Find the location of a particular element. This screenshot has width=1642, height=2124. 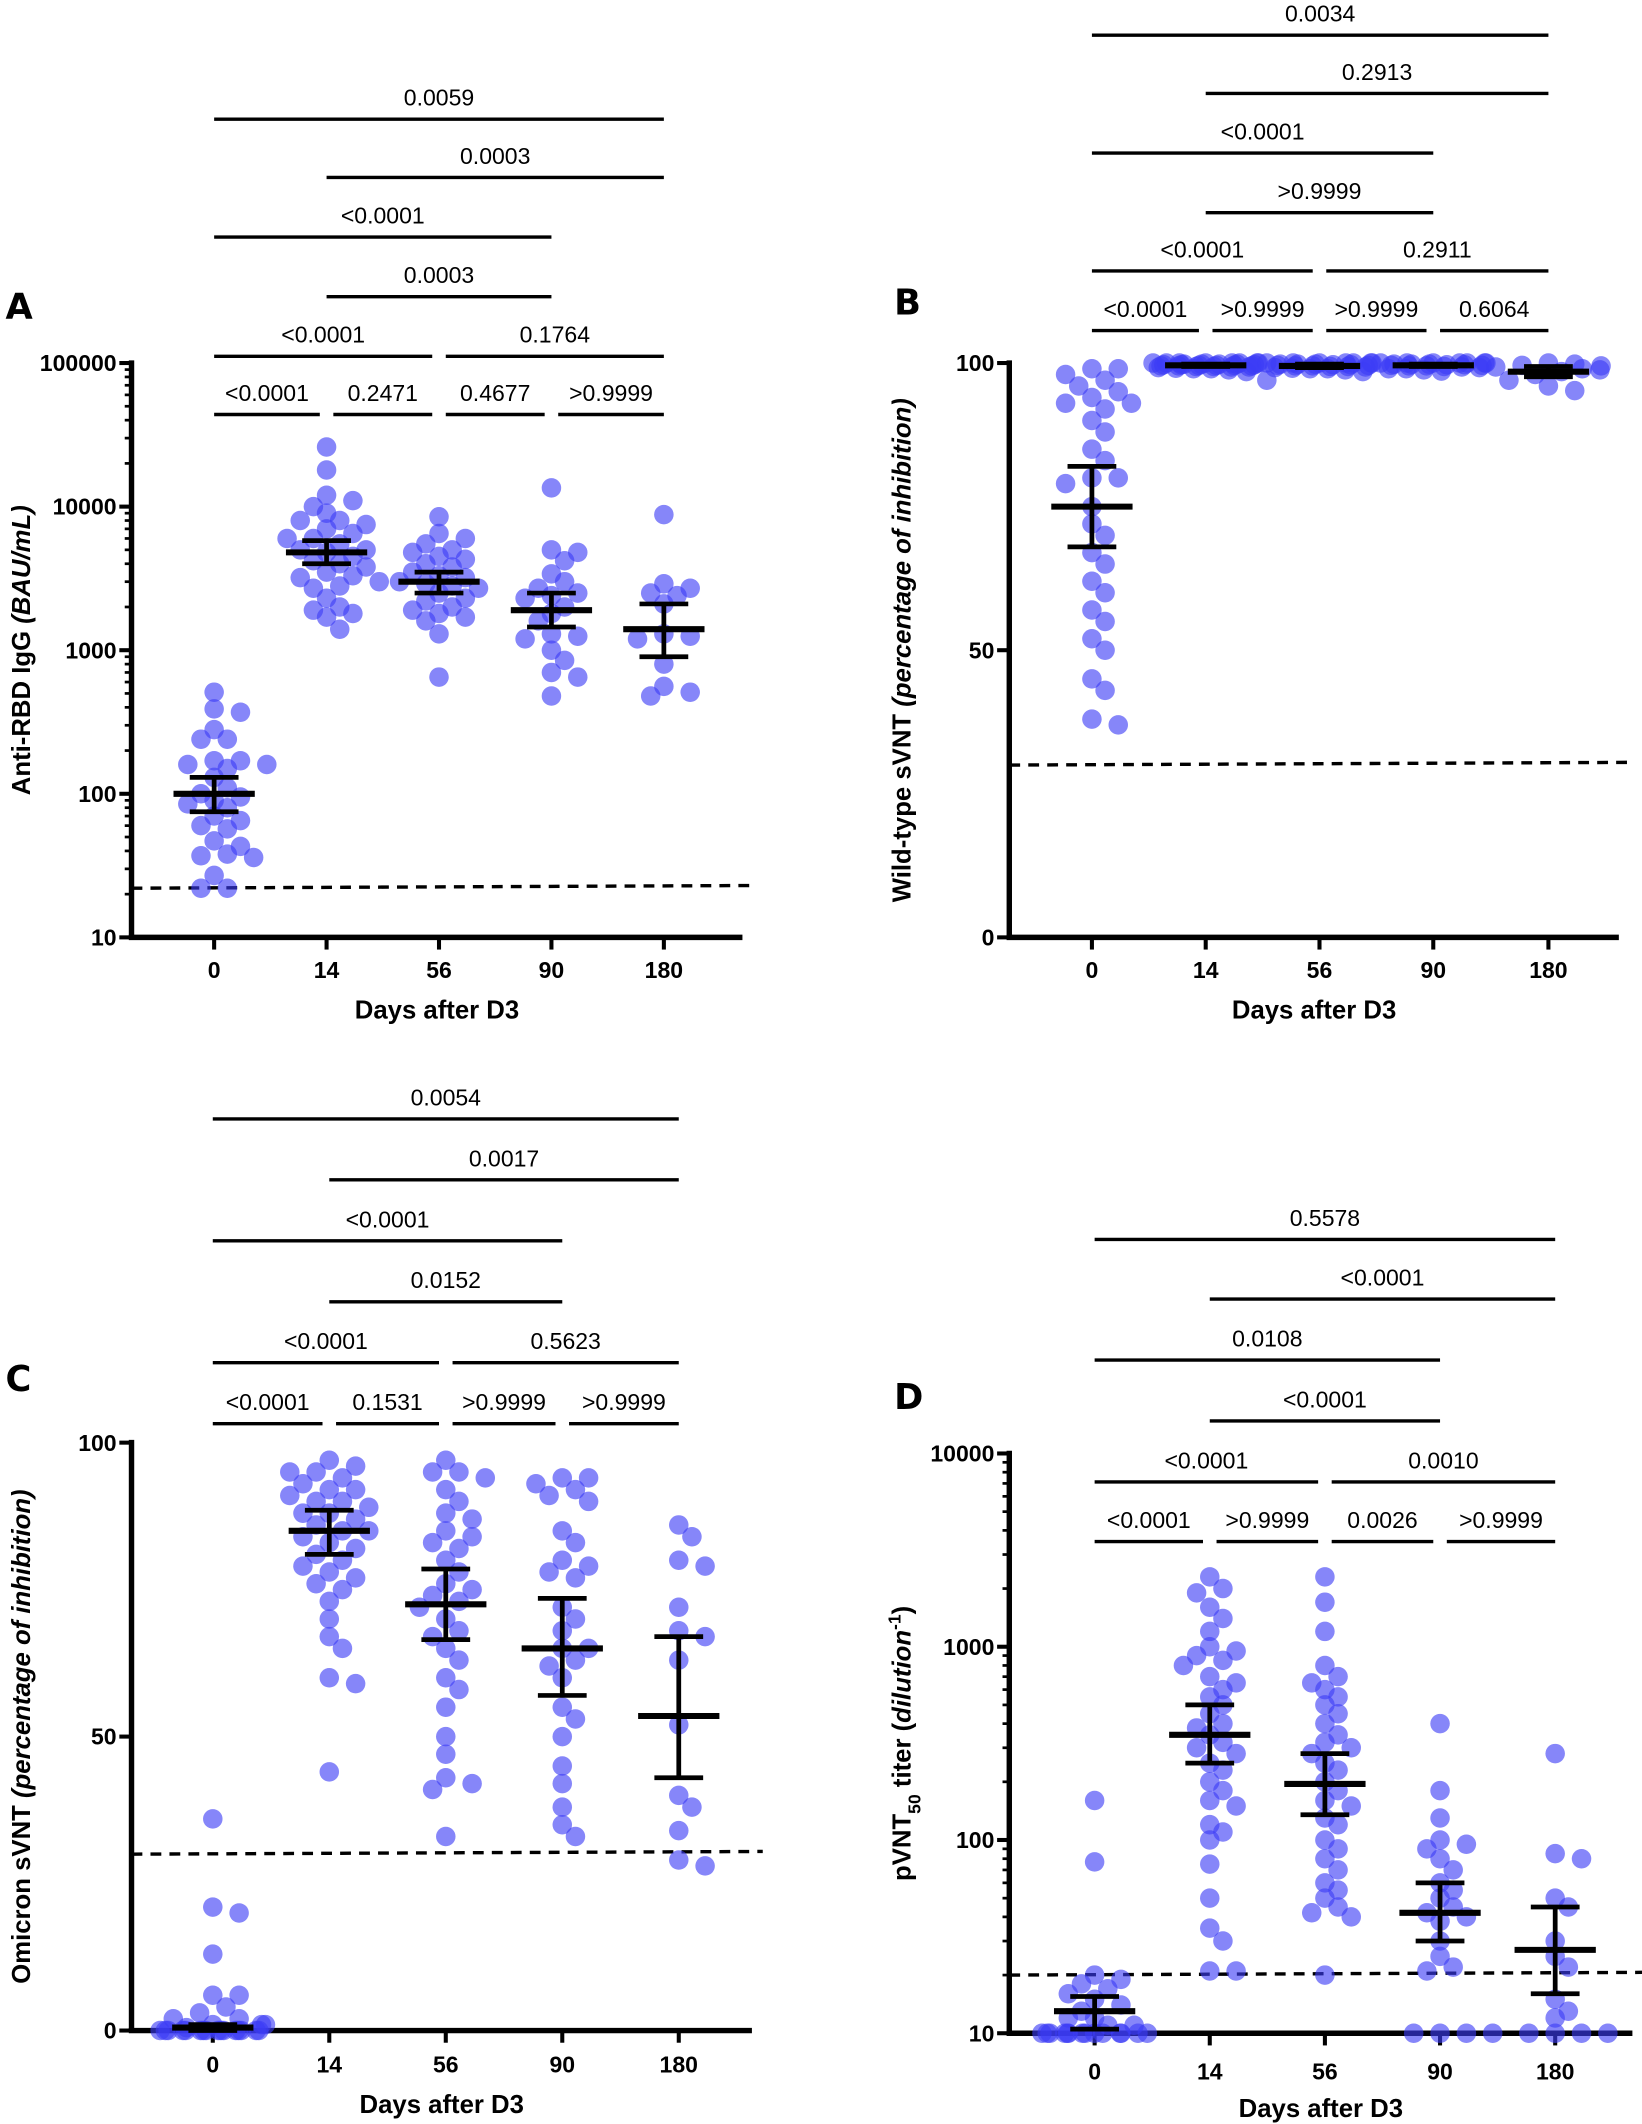

panel-letter: D is located at coordinates (908, 1397).